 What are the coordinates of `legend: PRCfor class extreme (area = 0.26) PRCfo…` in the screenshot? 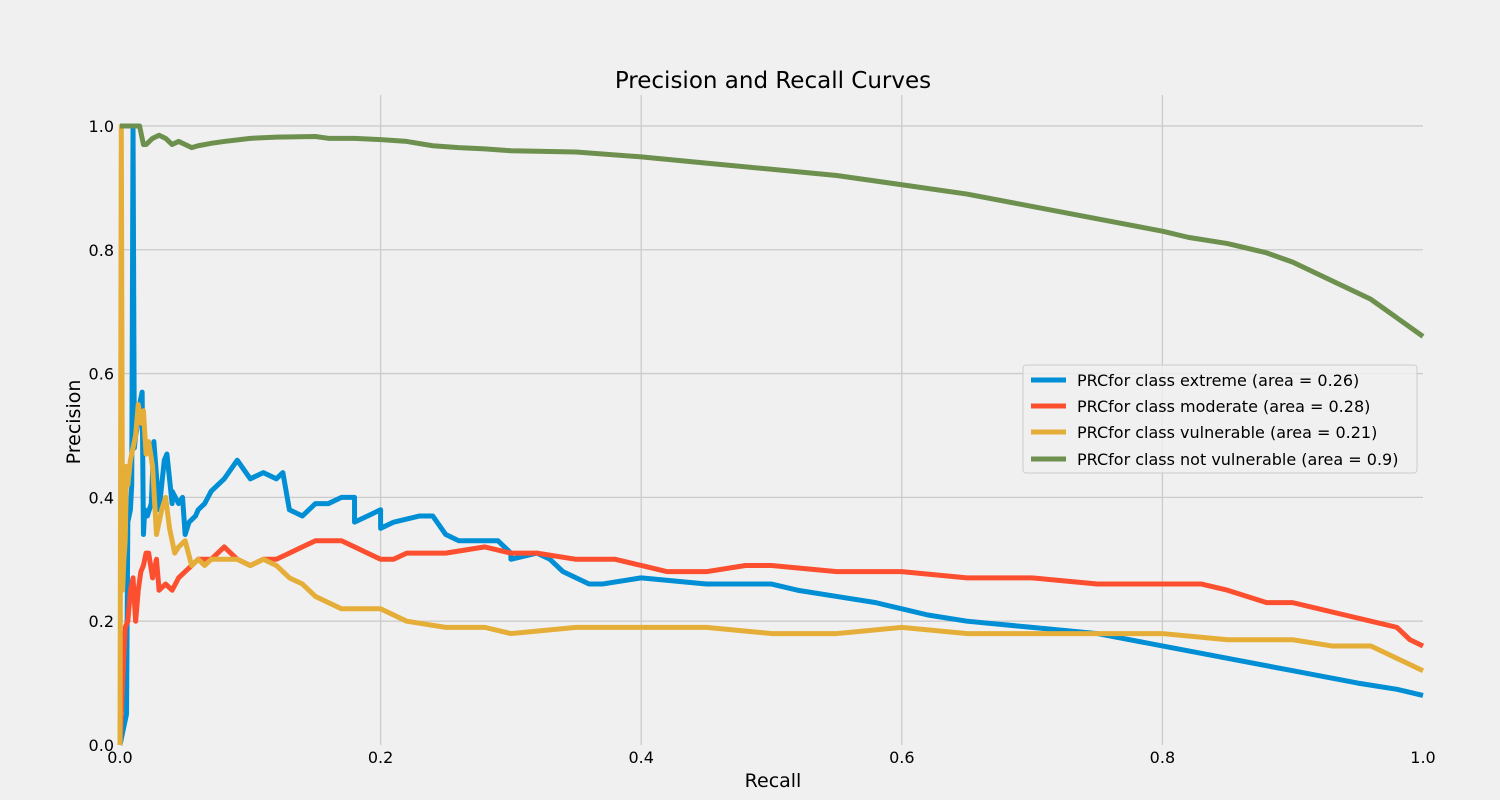 It's located at (1220, 419).